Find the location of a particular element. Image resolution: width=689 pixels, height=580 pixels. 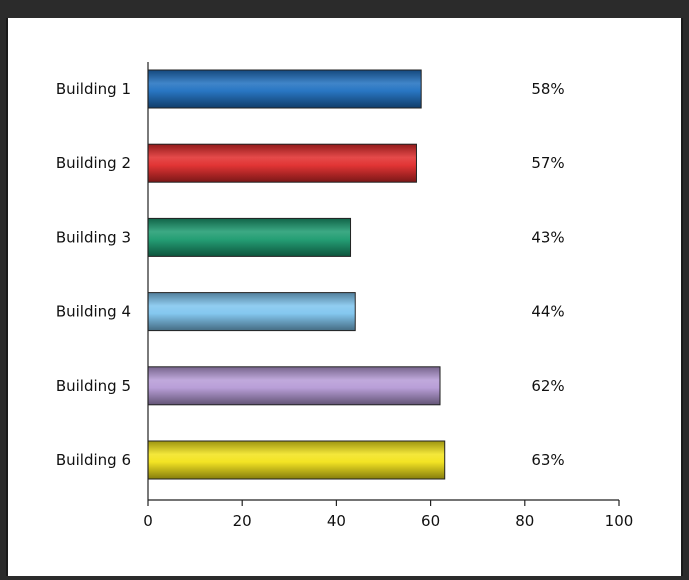

x-tick-label: 40 is located at coordinates (336, 521).